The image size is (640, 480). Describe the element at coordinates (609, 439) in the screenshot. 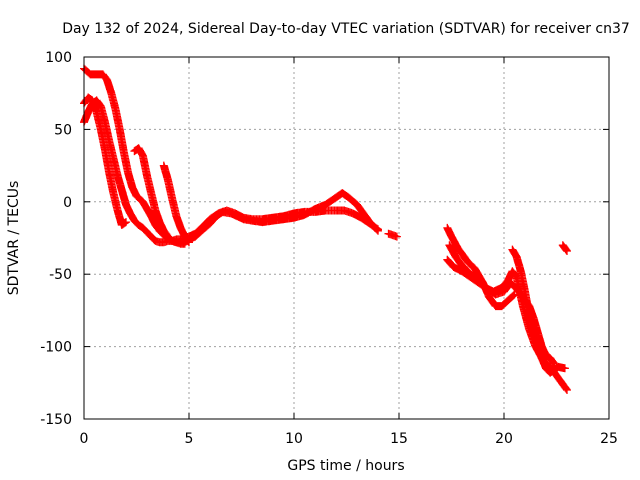

I see `x-tick-label: 25` at that location.